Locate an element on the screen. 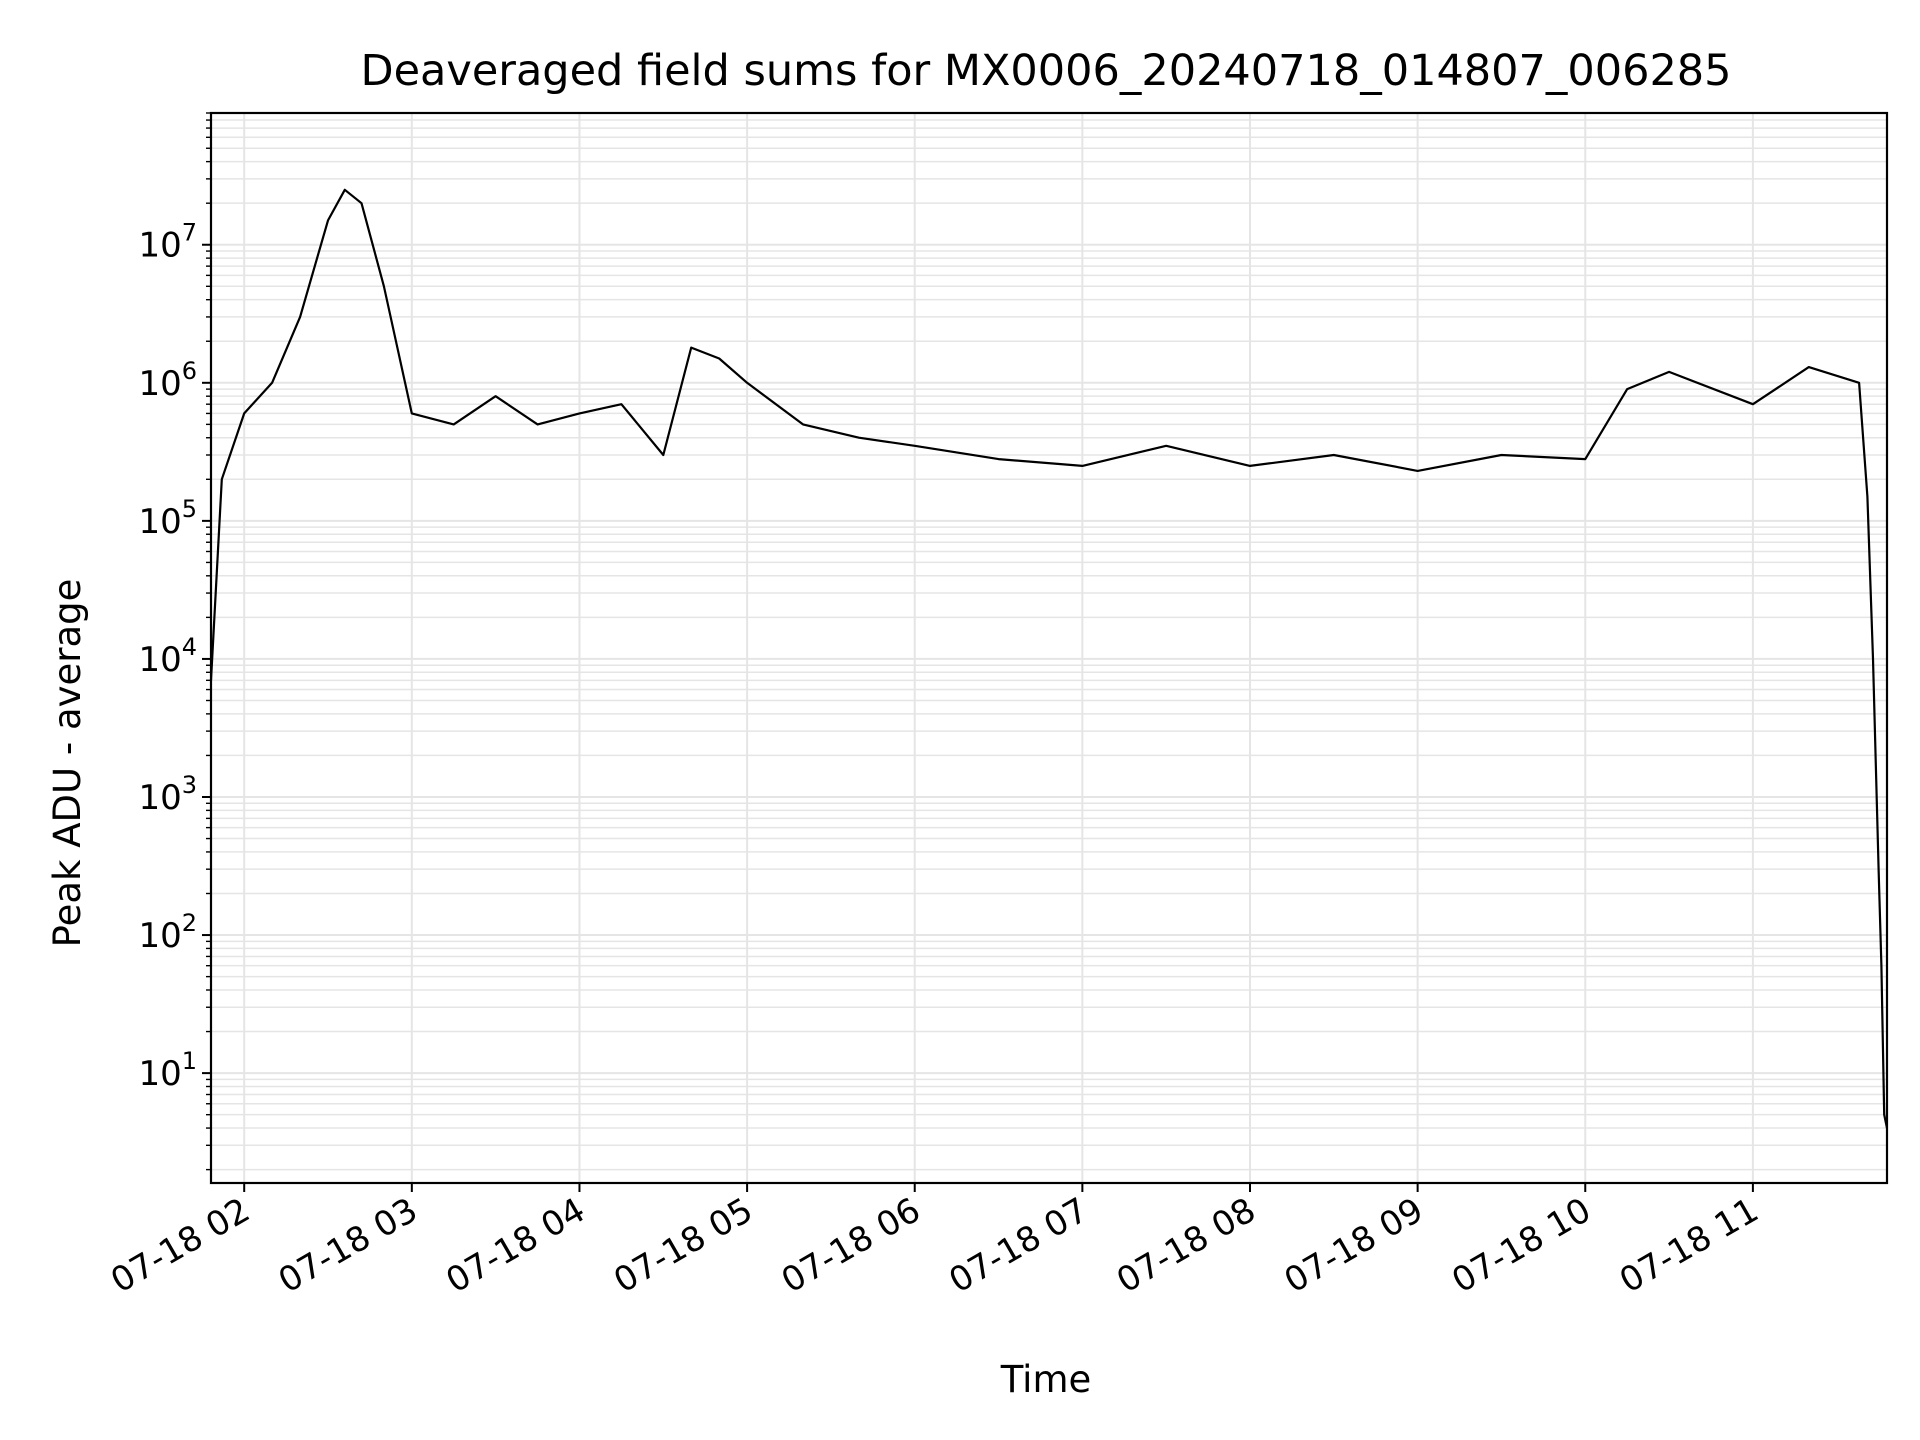  y-tick-label: 10⁴ is located at coordinates (167, 656).